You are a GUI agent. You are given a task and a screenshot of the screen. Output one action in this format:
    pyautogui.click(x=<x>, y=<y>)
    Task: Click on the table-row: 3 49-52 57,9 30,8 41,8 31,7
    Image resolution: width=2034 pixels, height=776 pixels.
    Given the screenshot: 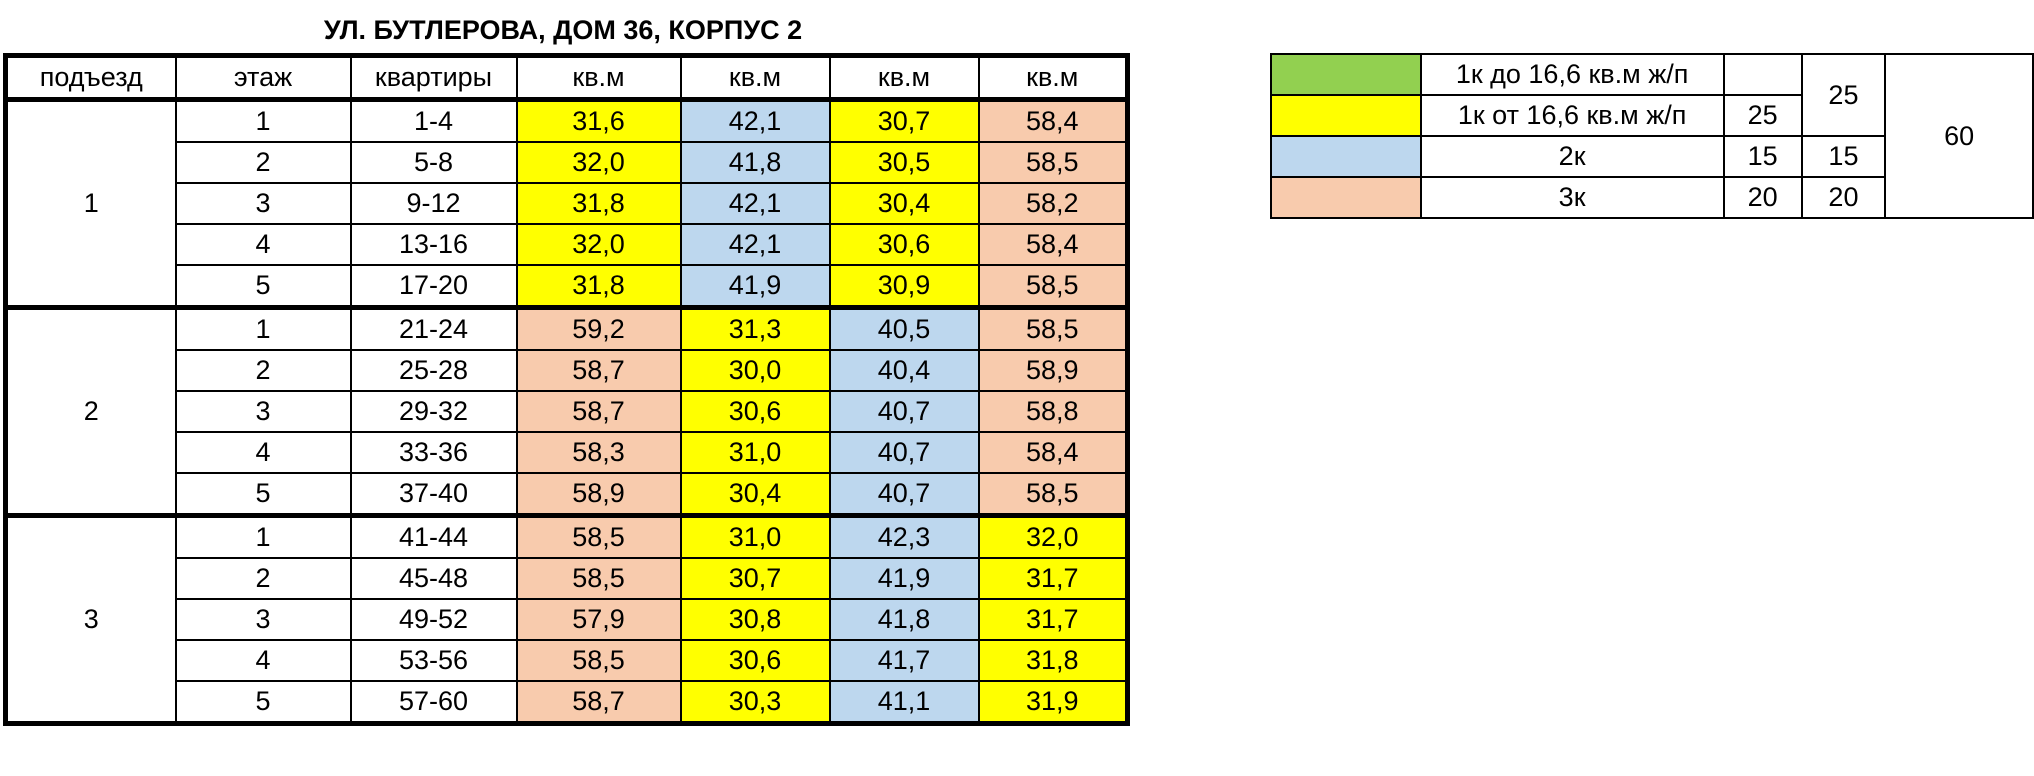 What is the action you would take?
    pyautogui.click(x=567, y=619)
    